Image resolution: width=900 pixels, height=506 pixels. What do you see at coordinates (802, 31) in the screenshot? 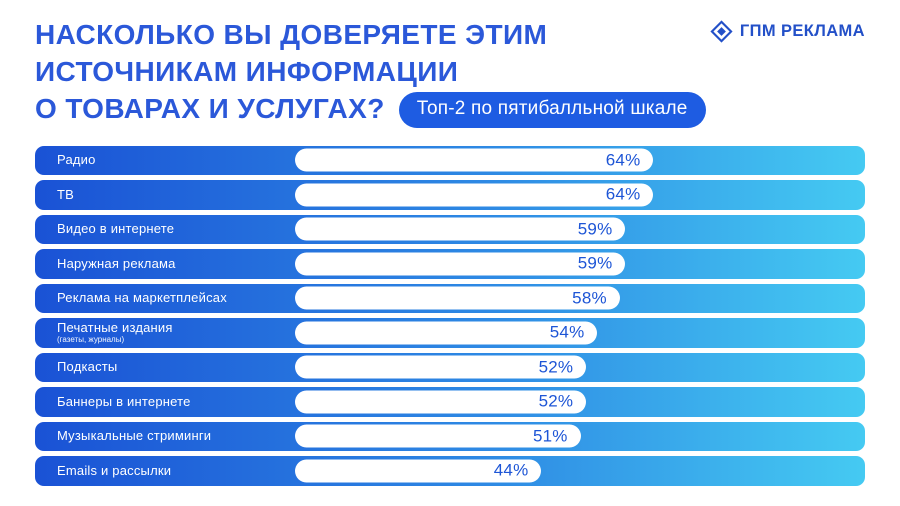
I see `logo-text: ГПМ РЕКЛАМА` at bounding box center [802, 31].